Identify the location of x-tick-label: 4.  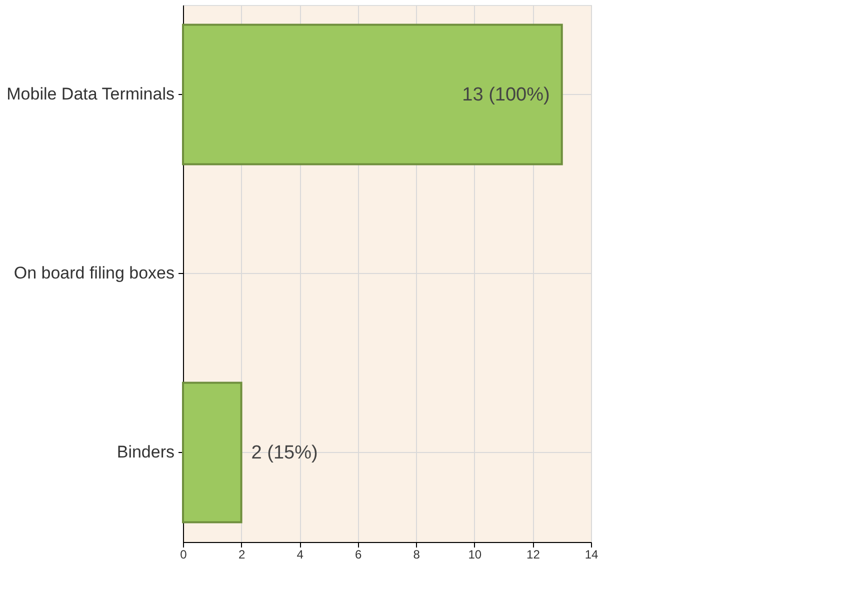
(300, 555).